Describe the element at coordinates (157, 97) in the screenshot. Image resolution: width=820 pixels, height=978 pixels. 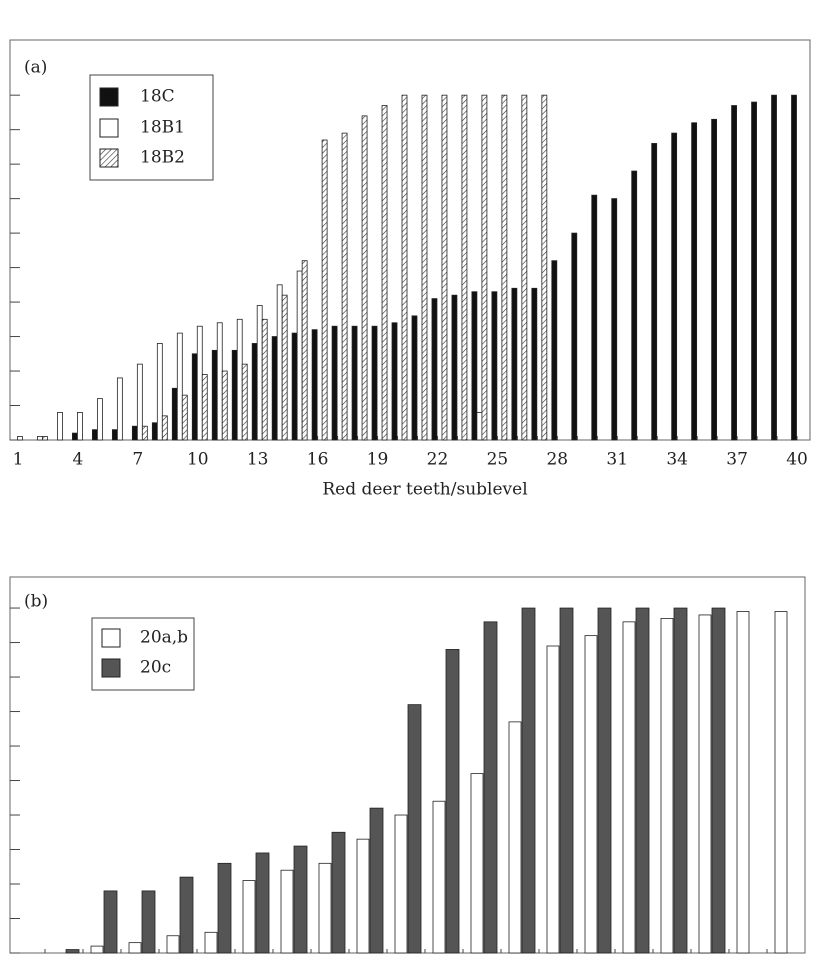
I see `legend-label: 18C` at that location.